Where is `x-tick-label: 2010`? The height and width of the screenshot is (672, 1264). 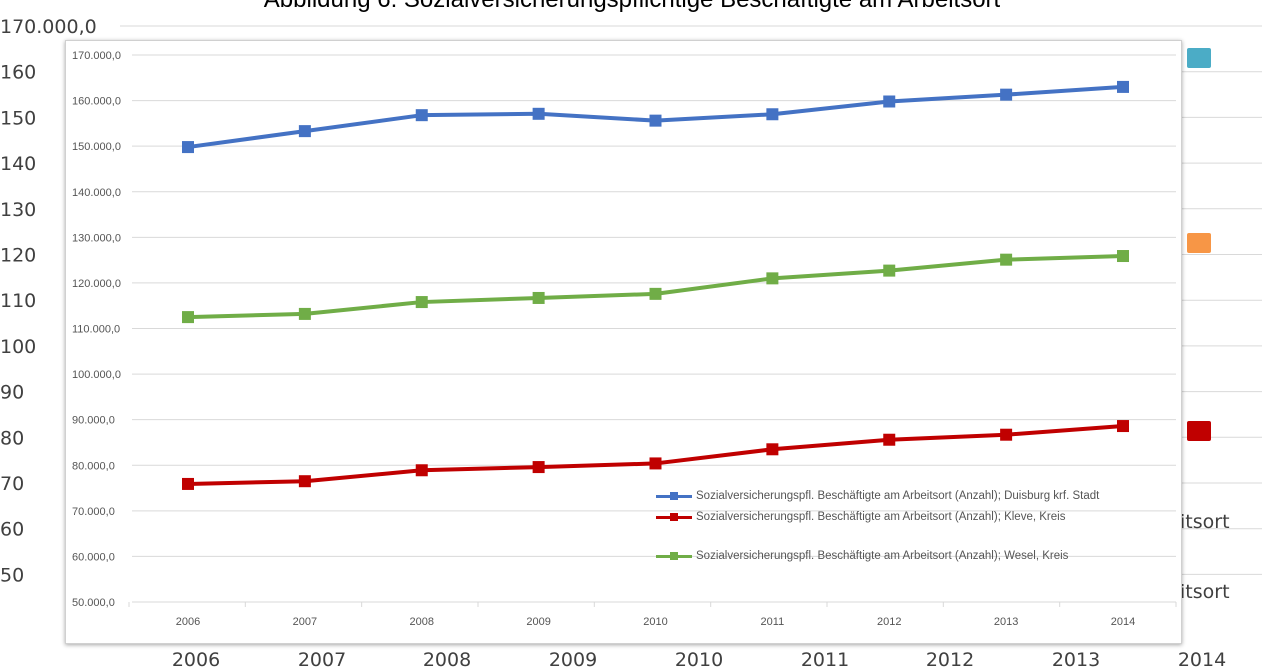 x-tick-label: 2010 is located at coordinates (655, 622).